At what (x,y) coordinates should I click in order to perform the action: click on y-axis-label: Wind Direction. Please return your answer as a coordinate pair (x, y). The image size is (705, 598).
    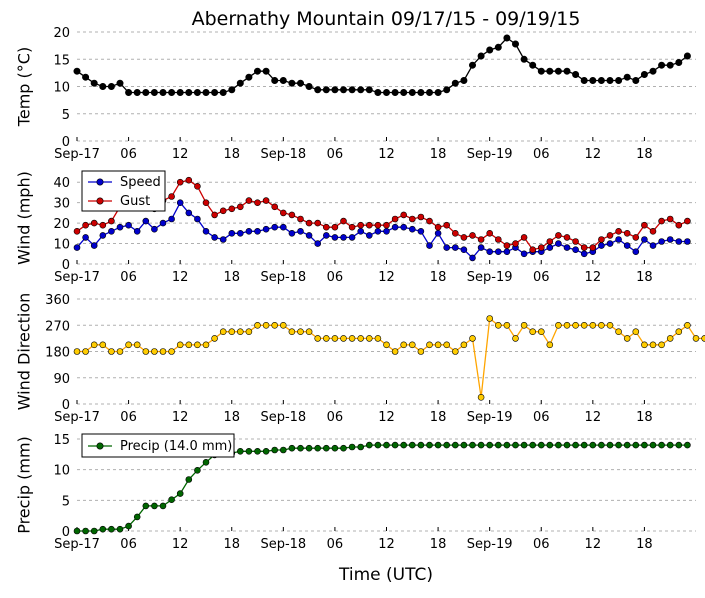
    Looking at the image, I should click on (24, 352).